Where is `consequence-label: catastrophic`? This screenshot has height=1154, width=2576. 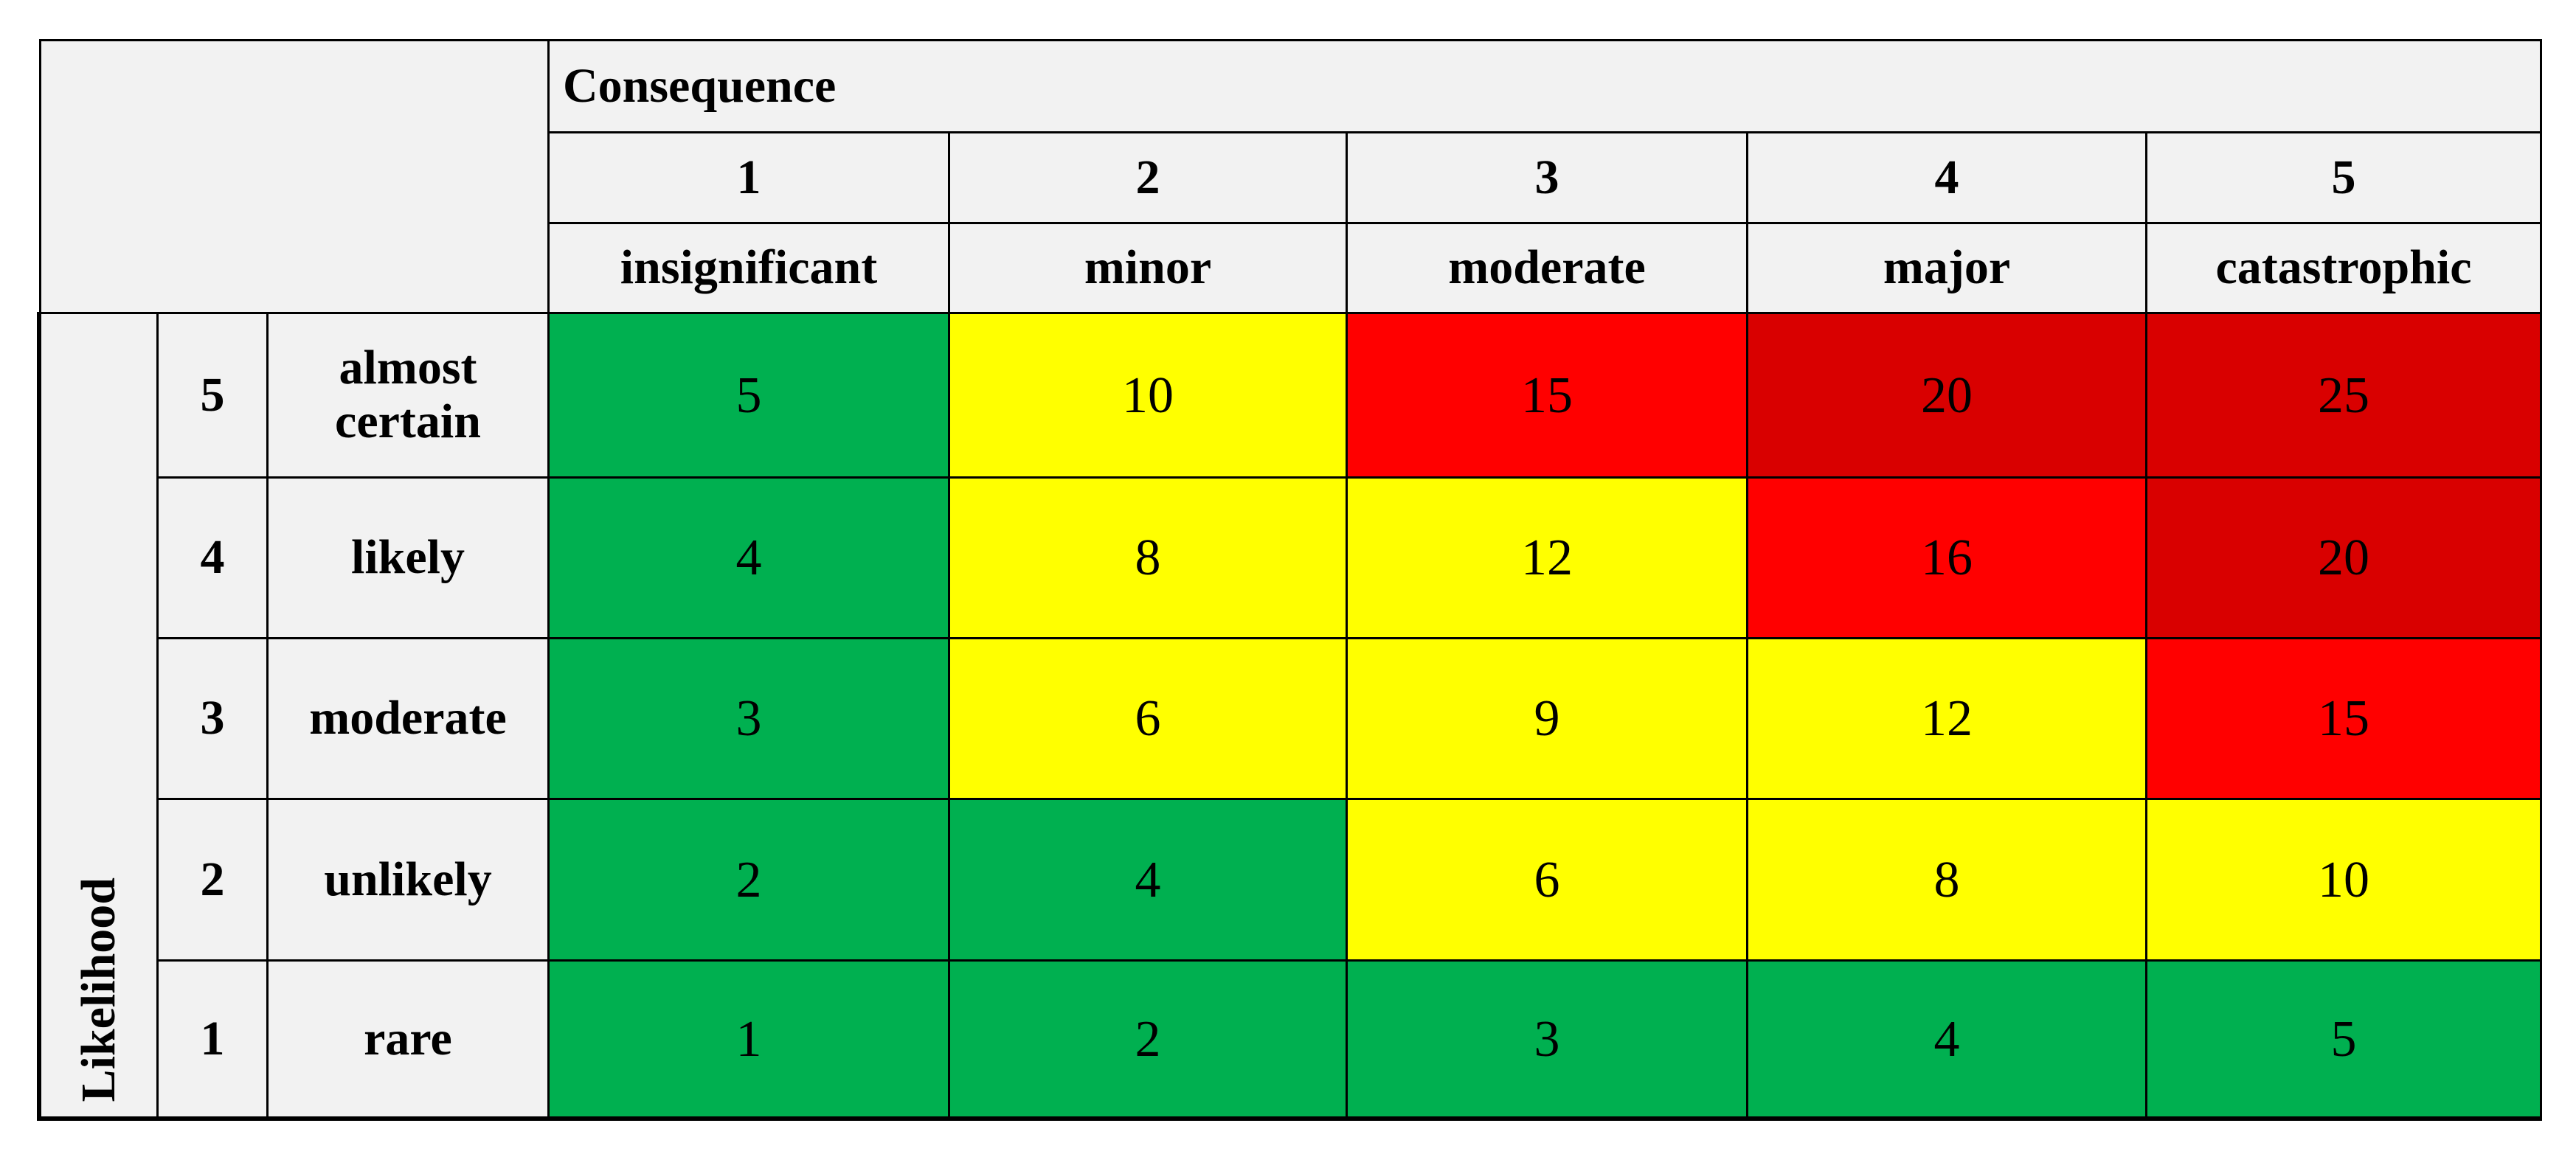
consequence-label: catastrophic is located at coordinates (2344, 268).